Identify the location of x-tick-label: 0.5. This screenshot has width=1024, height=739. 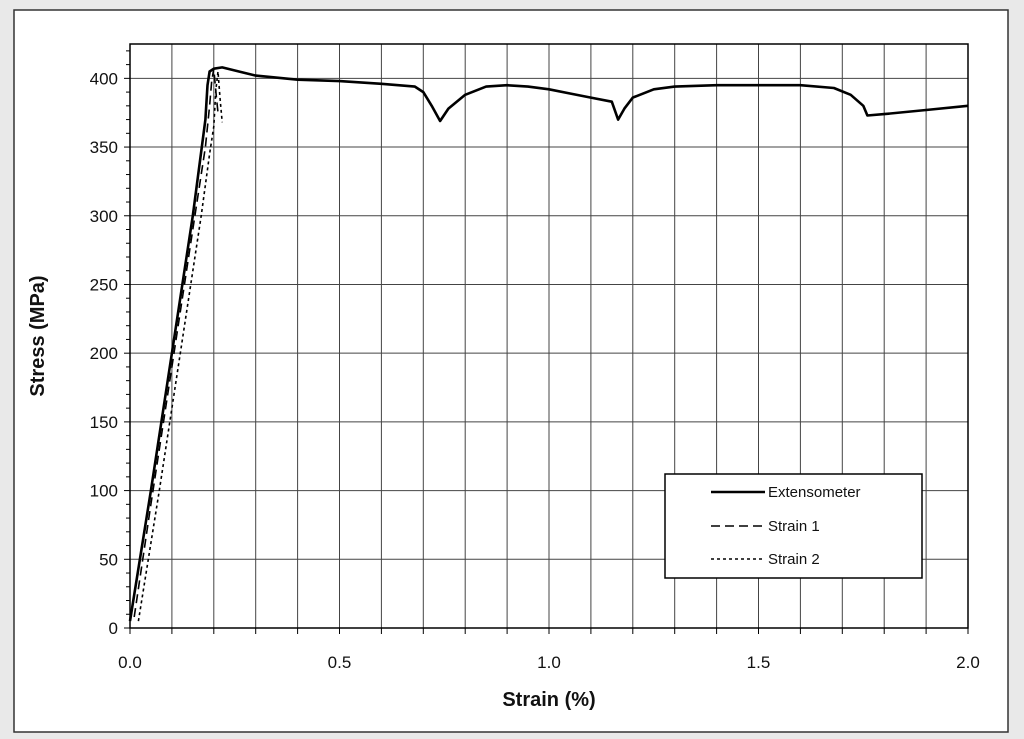
(340, 662).